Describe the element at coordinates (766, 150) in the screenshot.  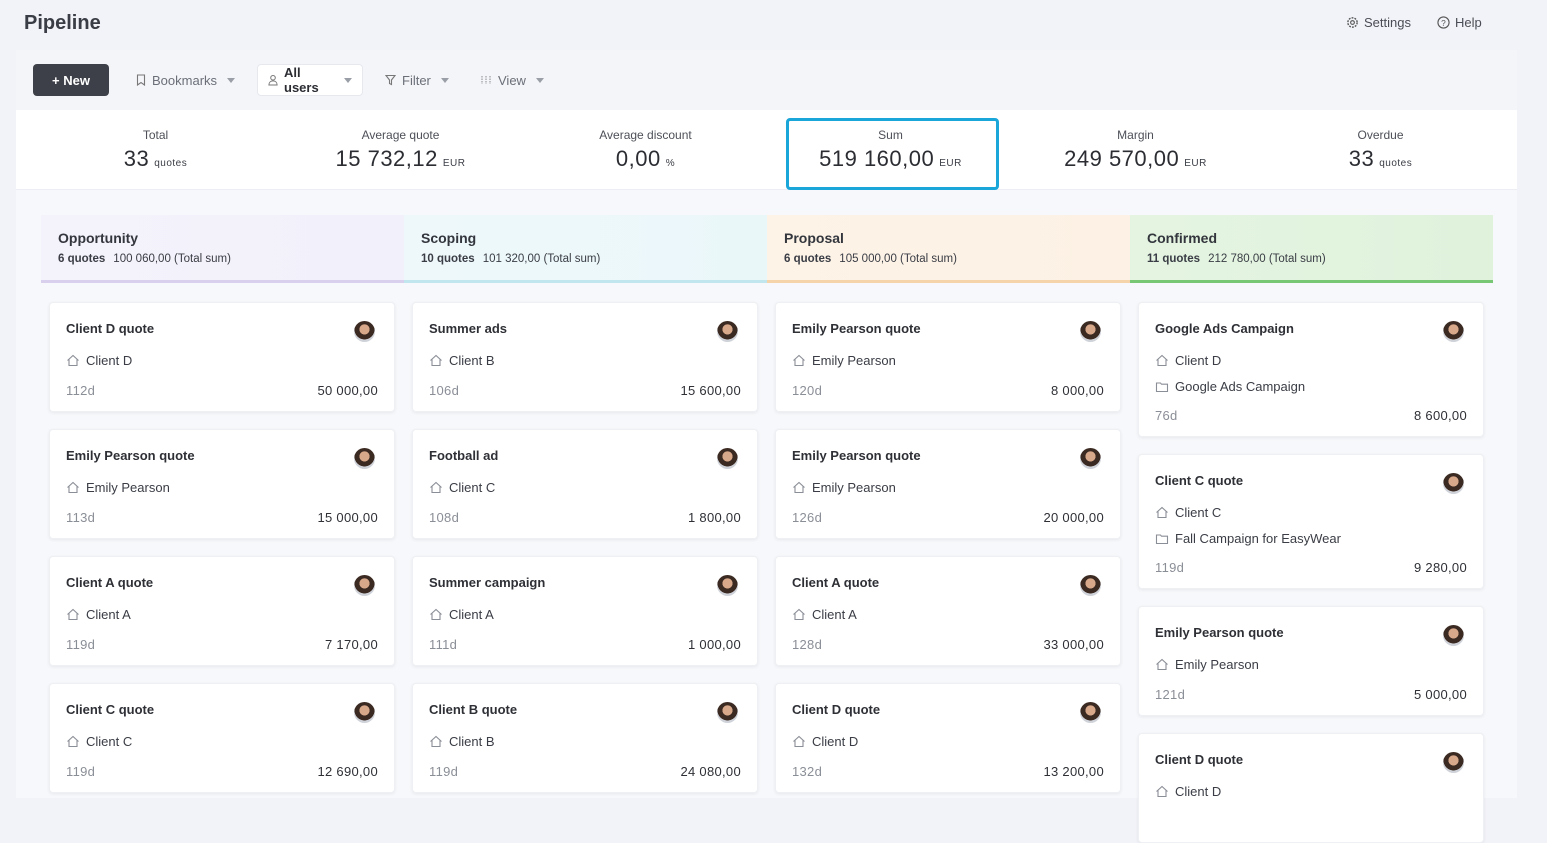
I see `stats-bar` at that location.